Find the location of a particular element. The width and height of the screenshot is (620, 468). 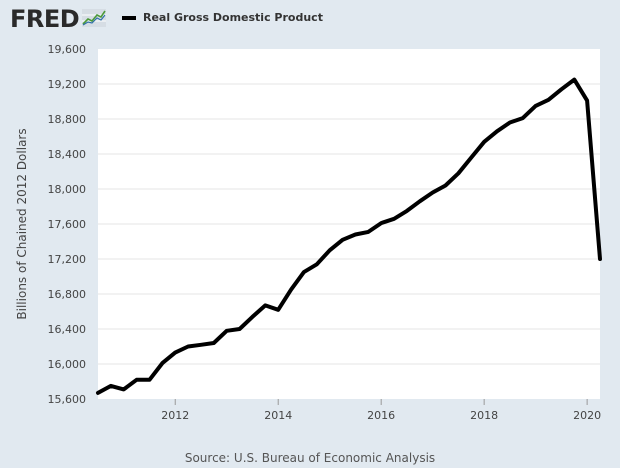

trend-line-icon is located at coordinates (94, 20).